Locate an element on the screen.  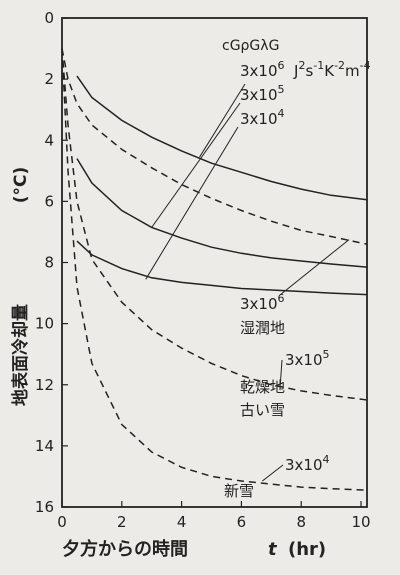
y-tick-label: 10 is located at coordinates (44, 324).